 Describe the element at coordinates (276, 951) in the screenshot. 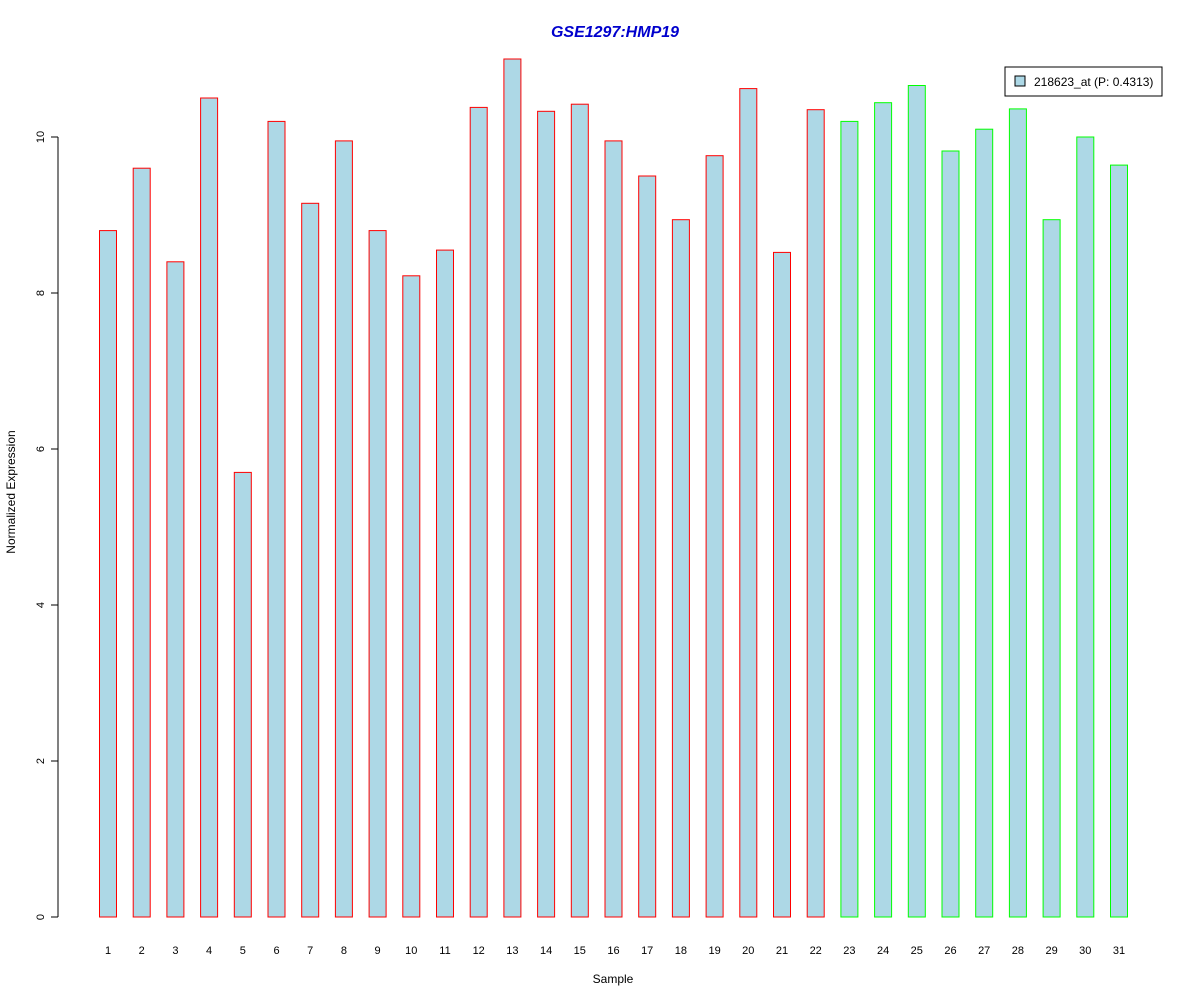

I see `x-tick-label: 6` at that location.